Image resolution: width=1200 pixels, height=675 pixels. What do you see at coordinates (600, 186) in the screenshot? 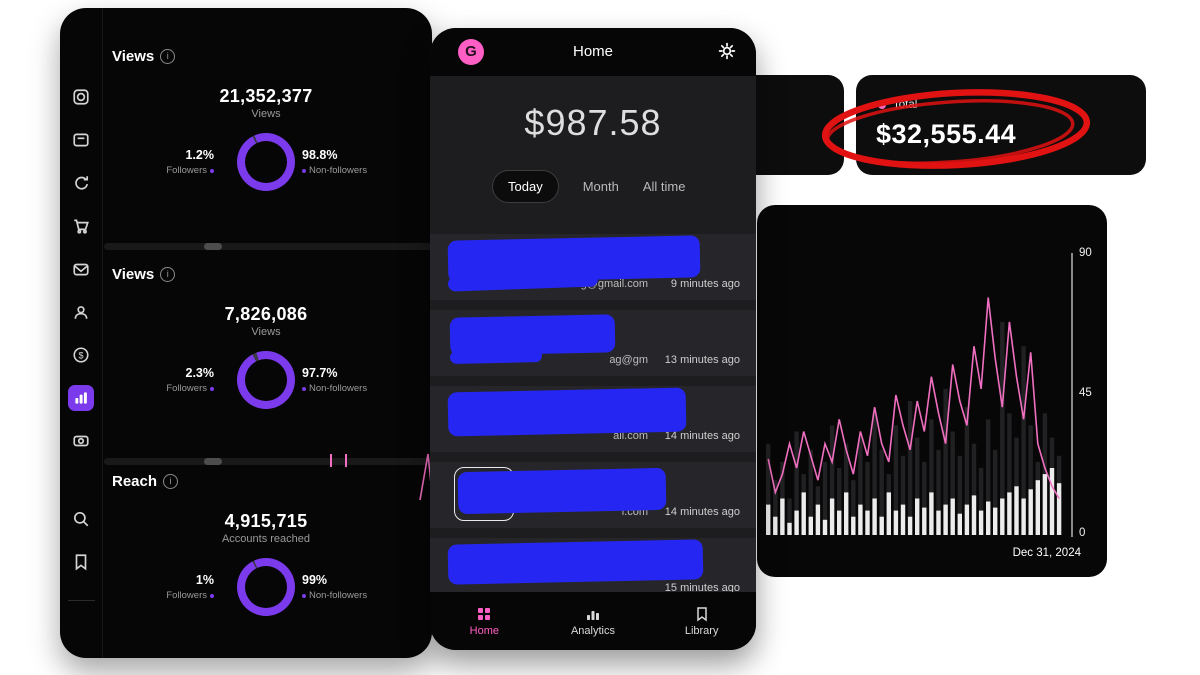
I see `tab-month: Month` at bounding box center [600, 186].